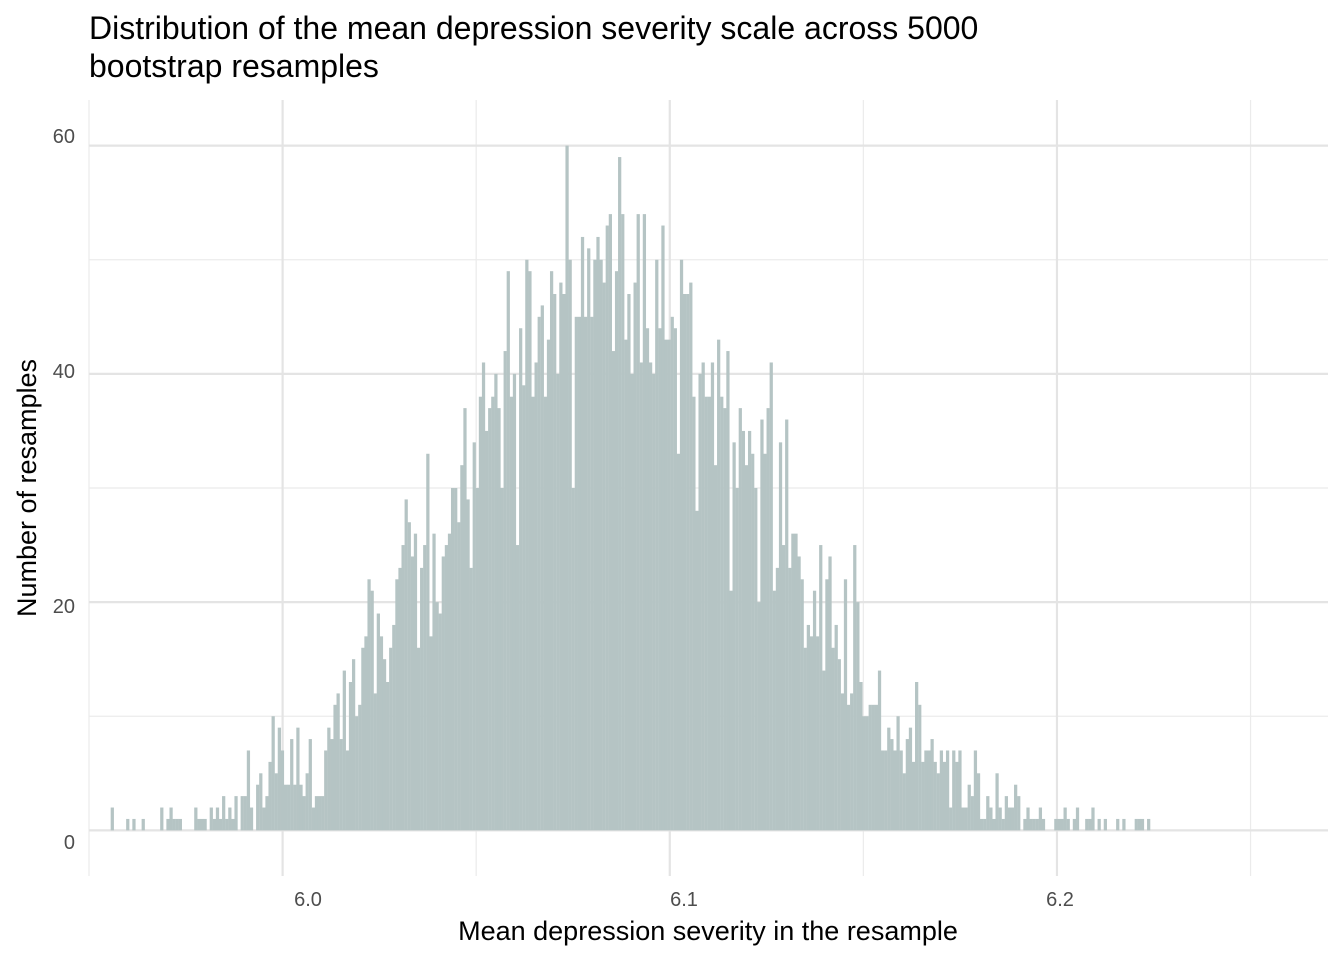  What do you see at coordinates (64, 607) in the screenshot?
I see `y-tick-label: 20` at bounding box center [64, 607].